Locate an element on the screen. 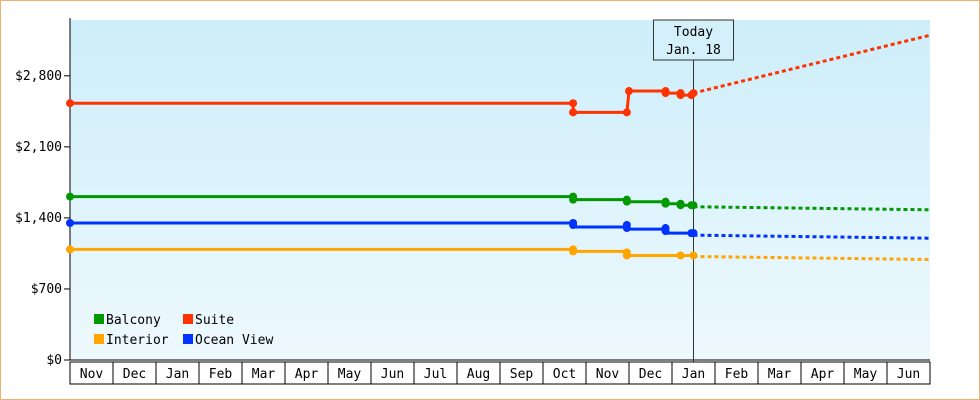 The width and height of the screenshot is (980, 400). today-box is located at coordinates (693, 40).